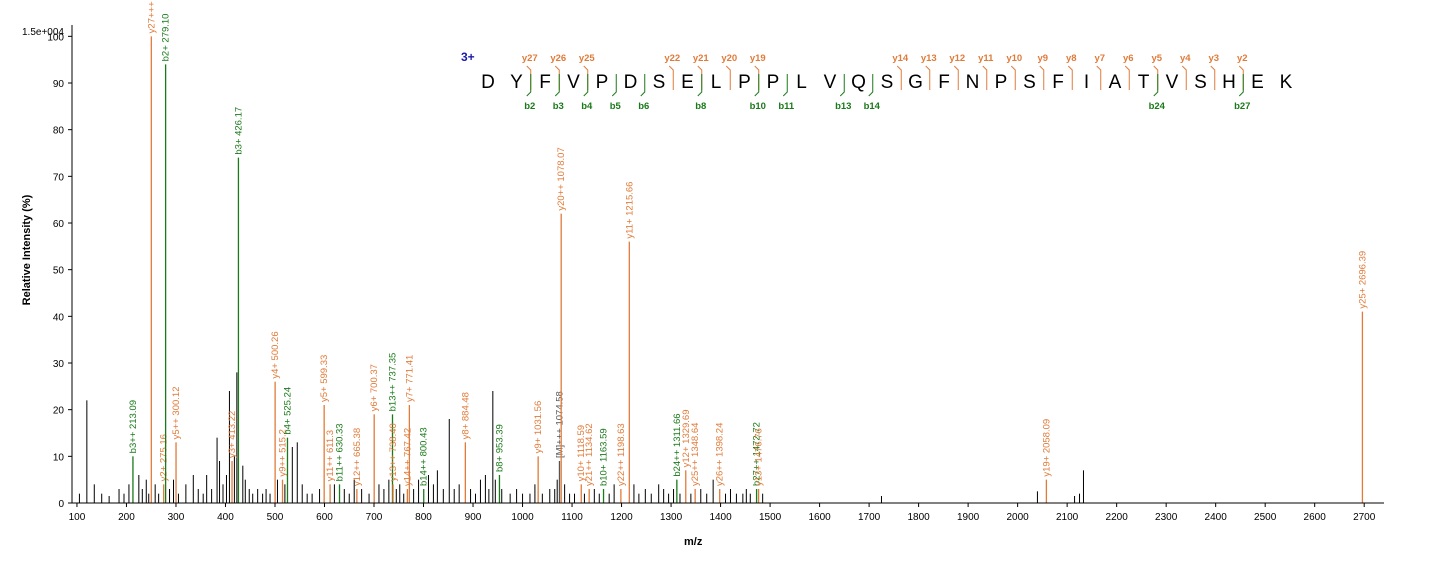 This screenshot has width=1436, height=562. I want to click on peak-label: y6+ 700.37, so click(374, 387).